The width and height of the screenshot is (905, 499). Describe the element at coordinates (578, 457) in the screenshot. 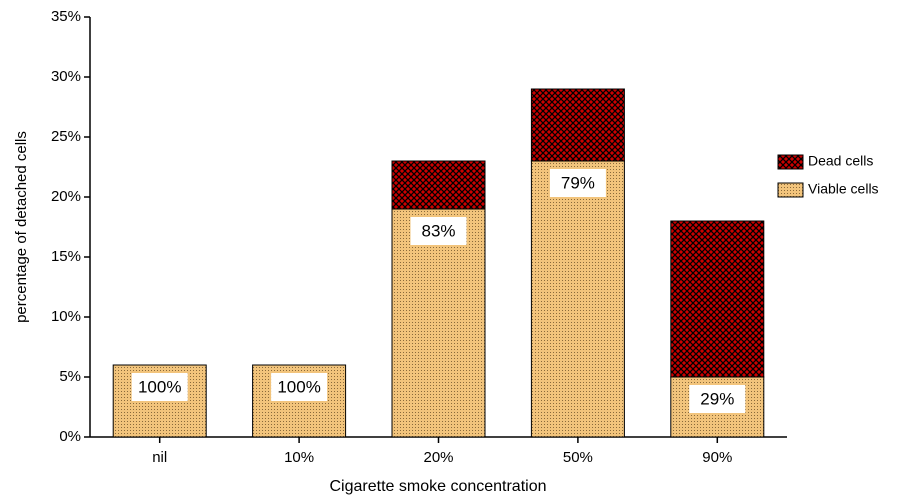

I see `x-tick-label: 50%` at that location.